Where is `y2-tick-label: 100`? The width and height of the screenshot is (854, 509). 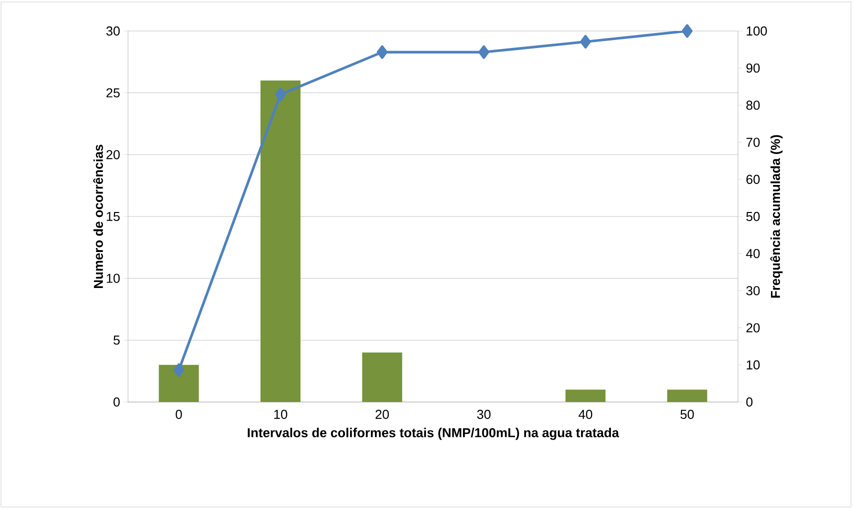
y2-tick-label: 100 is located at coordinates (756, 31).